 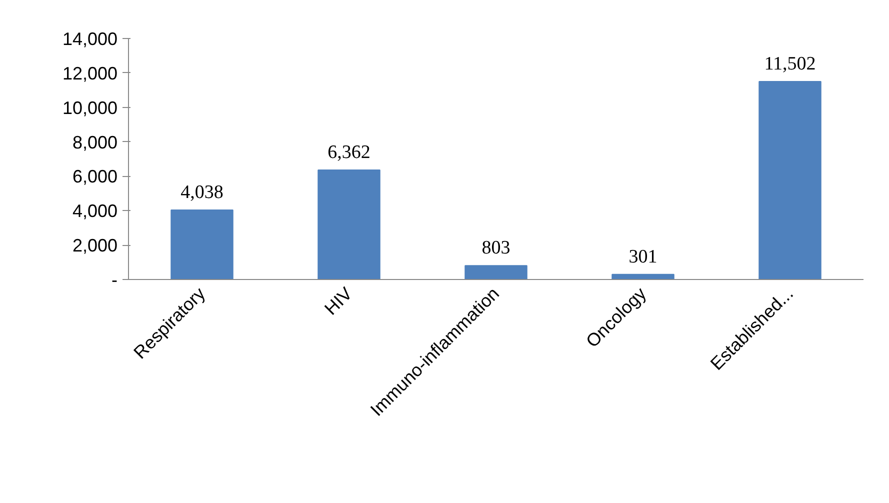 What do you see at coordinates (90, 108) in the screenshot?
I see `y-tick-label: 10,000` at bounding box center [90, 108].